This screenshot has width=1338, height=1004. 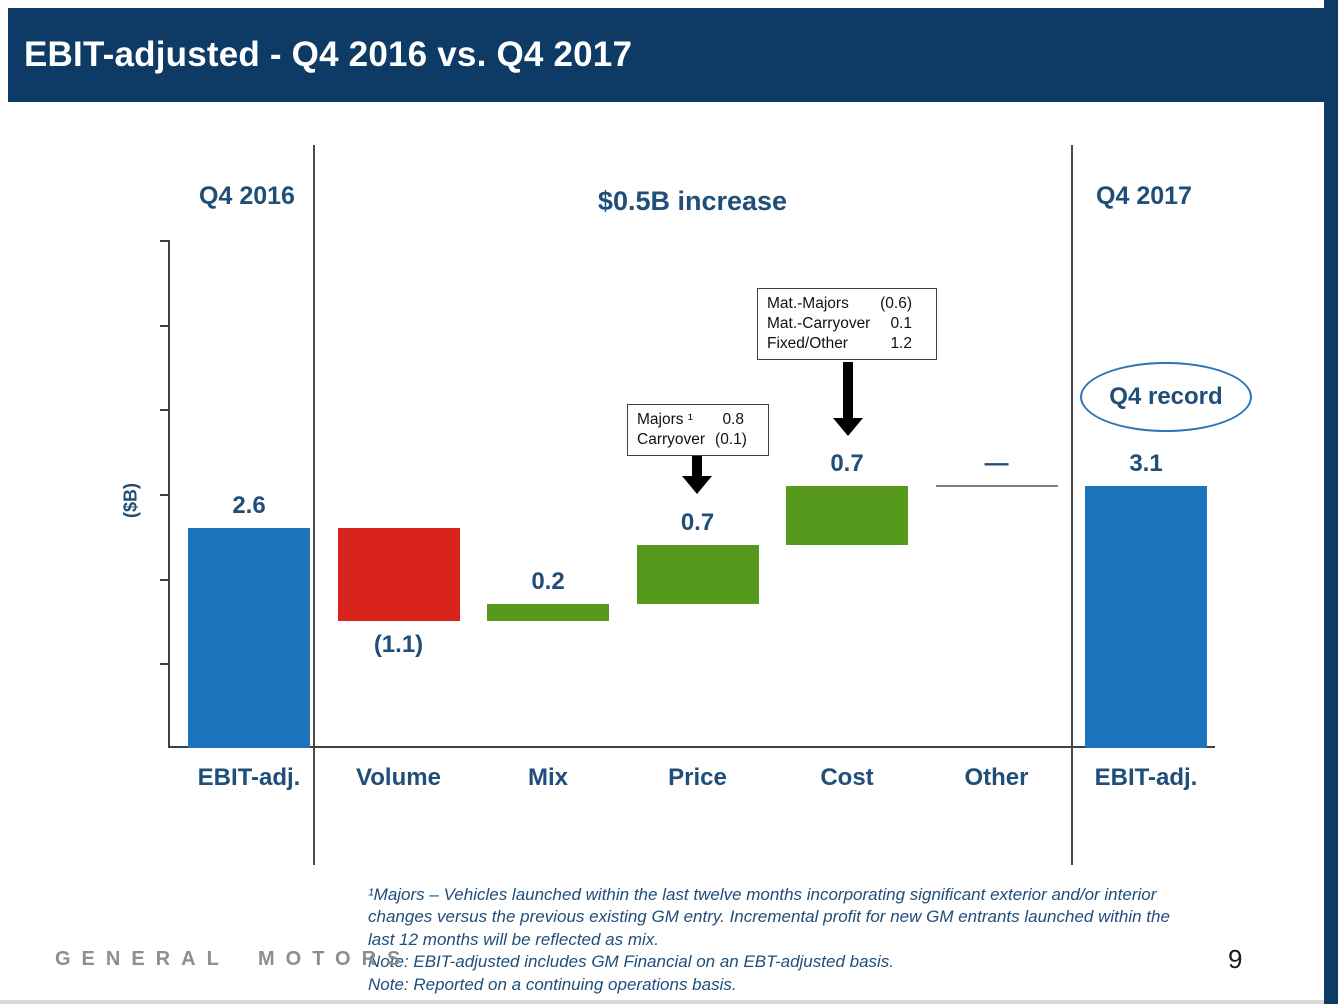 I want to click on bar-5-other, so click(x=996, y=485).